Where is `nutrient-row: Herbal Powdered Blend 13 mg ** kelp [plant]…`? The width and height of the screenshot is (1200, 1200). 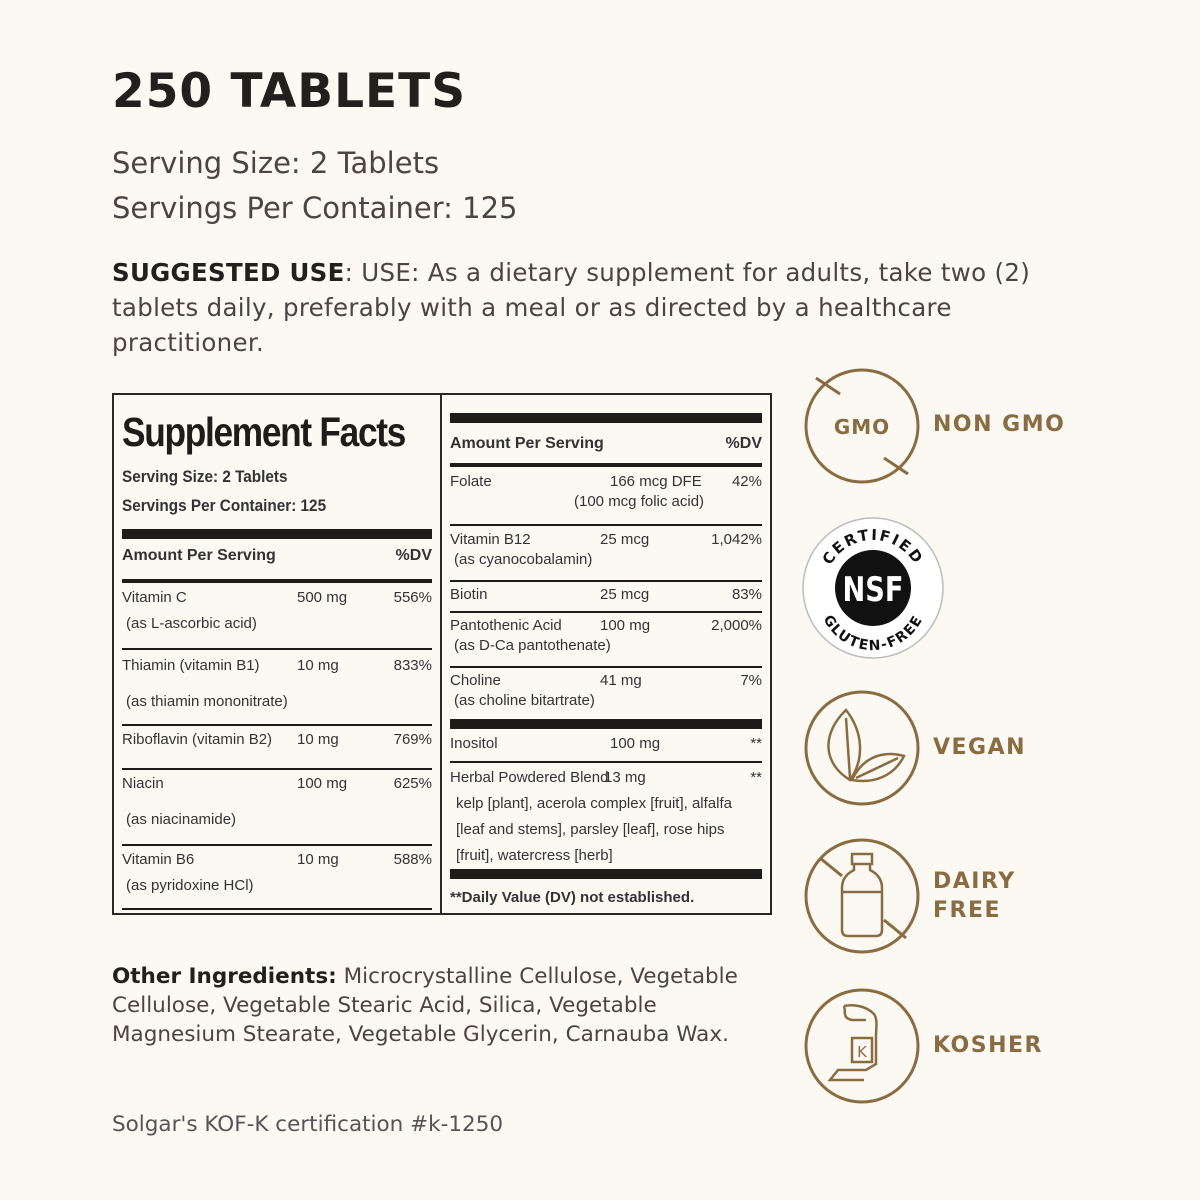
nutrient-row: Herbal Powdered Blend 13 mg ** kelp [plant]… is located at coordinates (606, 815).